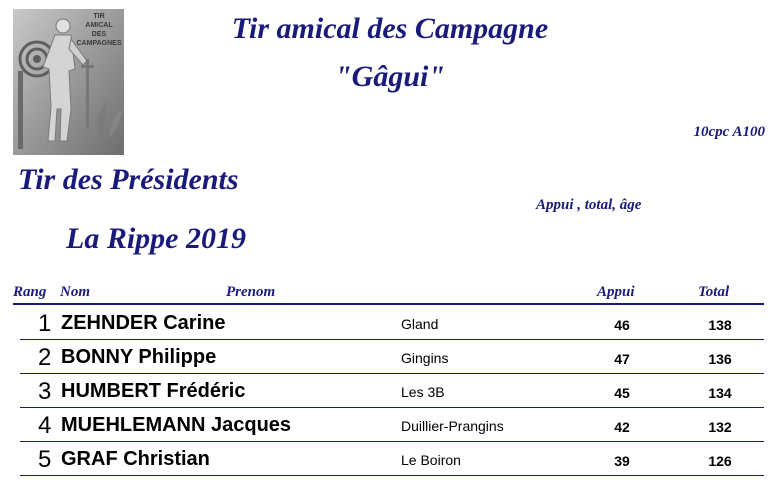 The width and height of the screenshot is (779, 486). I want to click on column-header-name: Nom, so click(75, 292).